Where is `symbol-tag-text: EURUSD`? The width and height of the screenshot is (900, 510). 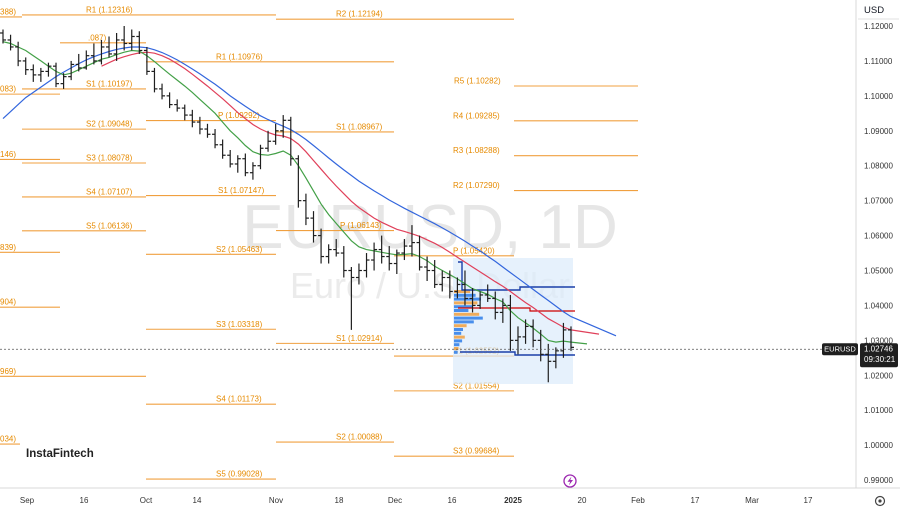
symbol-tag-text: EURUSD is located at coordinates (840, 349).